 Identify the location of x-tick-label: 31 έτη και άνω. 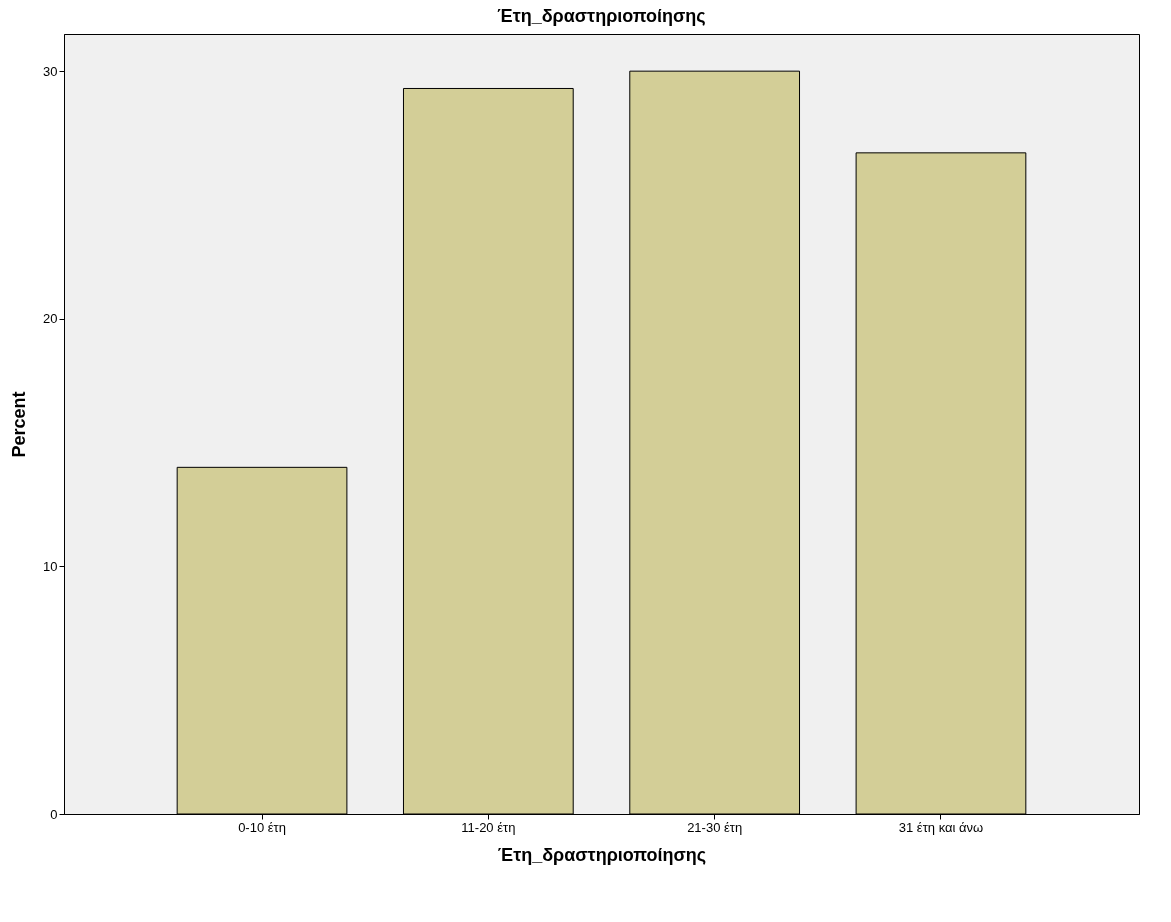
(941, 827).